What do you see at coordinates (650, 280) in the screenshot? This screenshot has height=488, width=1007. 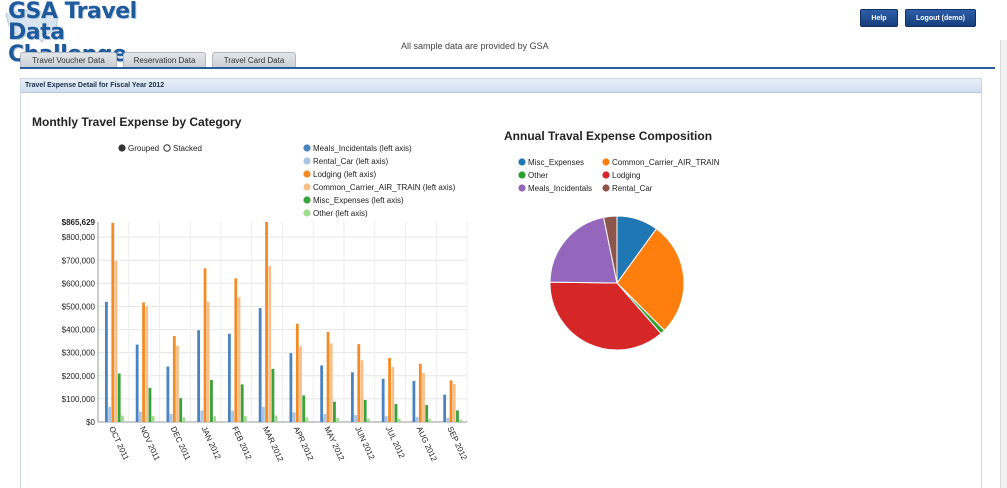 I see `pie-slice` at bounding box center [650, 280].